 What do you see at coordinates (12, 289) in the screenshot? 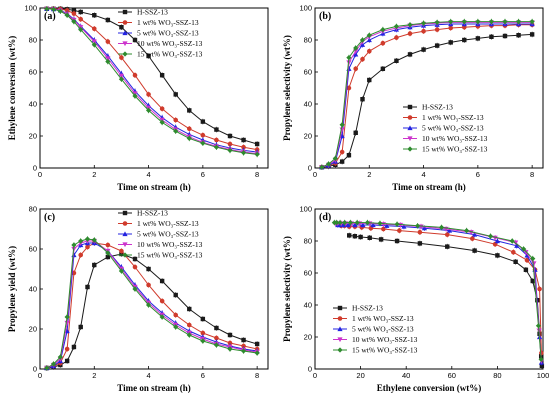
I see `y-axis-title: Propylene yield (wt%)` at bounding box center [12, 289].